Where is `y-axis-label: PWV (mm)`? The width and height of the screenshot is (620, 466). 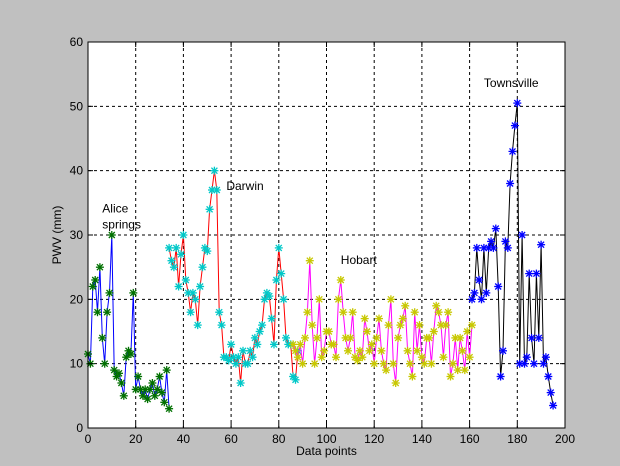
y-axis-label: PWV (mm) is located at coordinates (57, 235).